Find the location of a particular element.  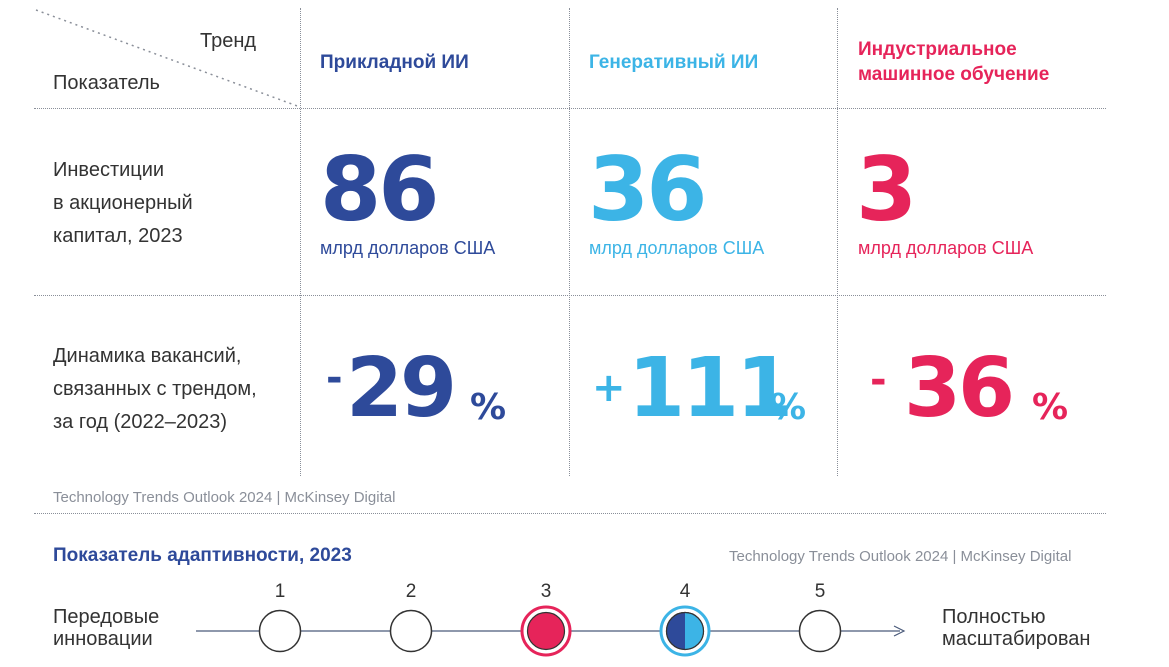

grid-hline-footer is located at coordinates (570, 513).